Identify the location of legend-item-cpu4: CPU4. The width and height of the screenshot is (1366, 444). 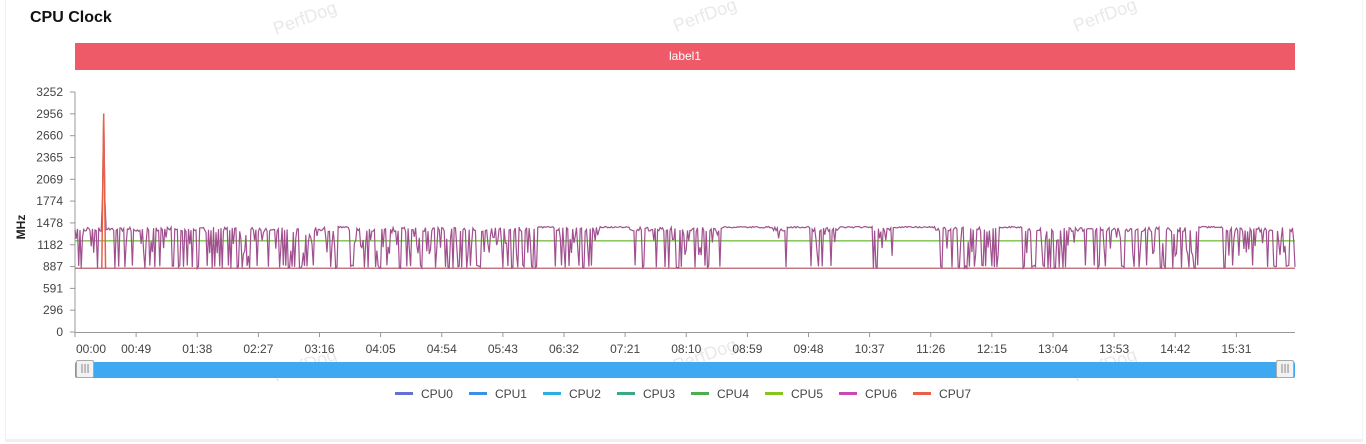
(720, 394).